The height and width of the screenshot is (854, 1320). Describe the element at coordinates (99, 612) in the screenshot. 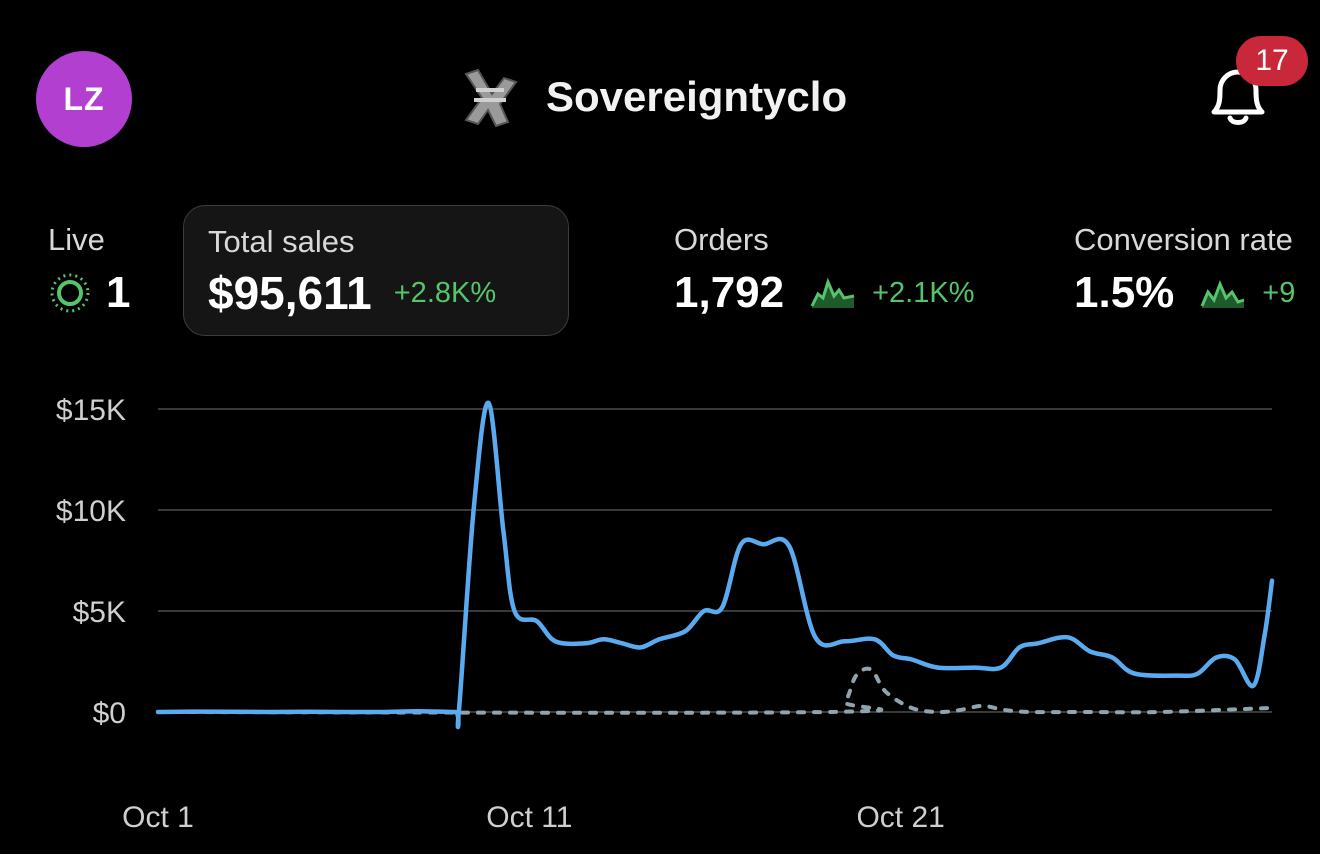

I see `y-tick-label: $5K` at that location.